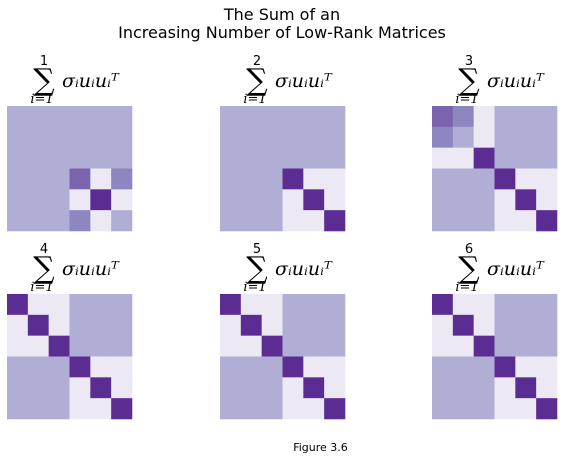 This screenshot has height=461, width=564. What do you see at coordinates (469, 61) in the screenshot?
I see `sum-upper-limit: 3` at bounding box center [469, 61].